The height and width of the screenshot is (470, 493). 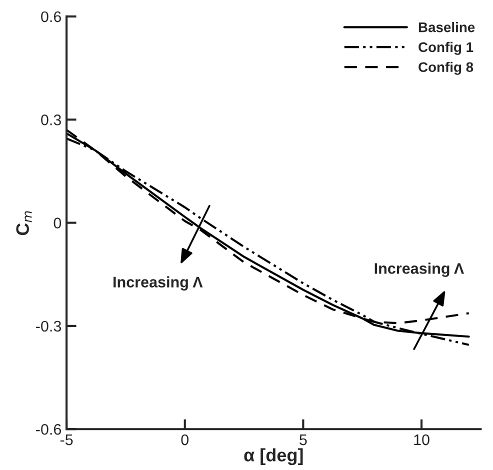 I want to click on x-tick-label: 5, so click(x=303, y=440).